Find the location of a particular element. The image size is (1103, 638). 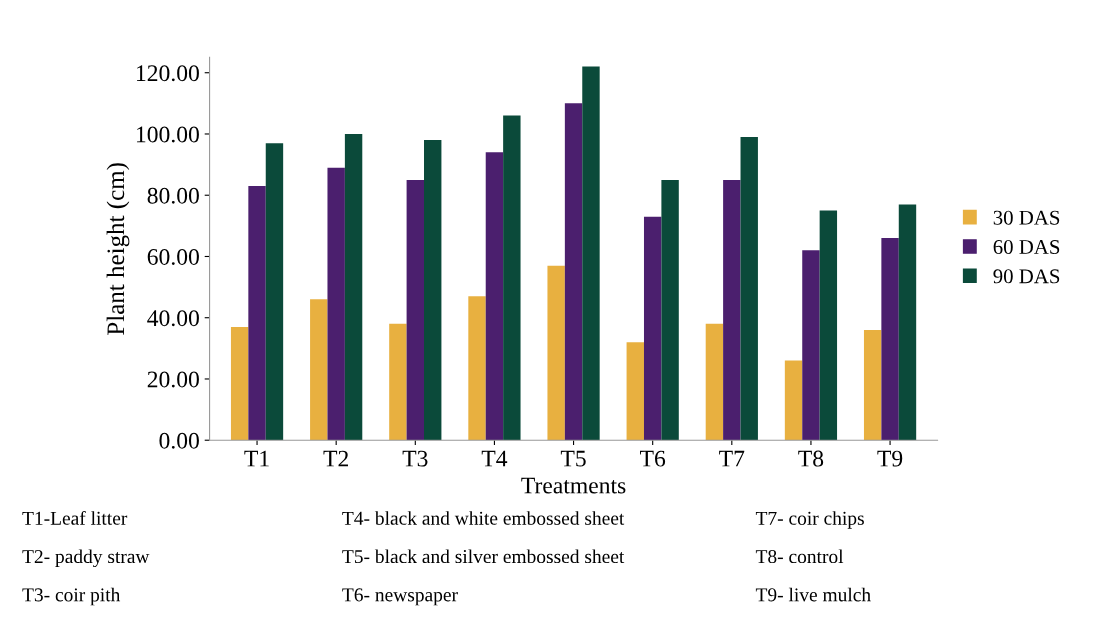

y-tick-label: 20.00 is located at coordinates (173, 379).